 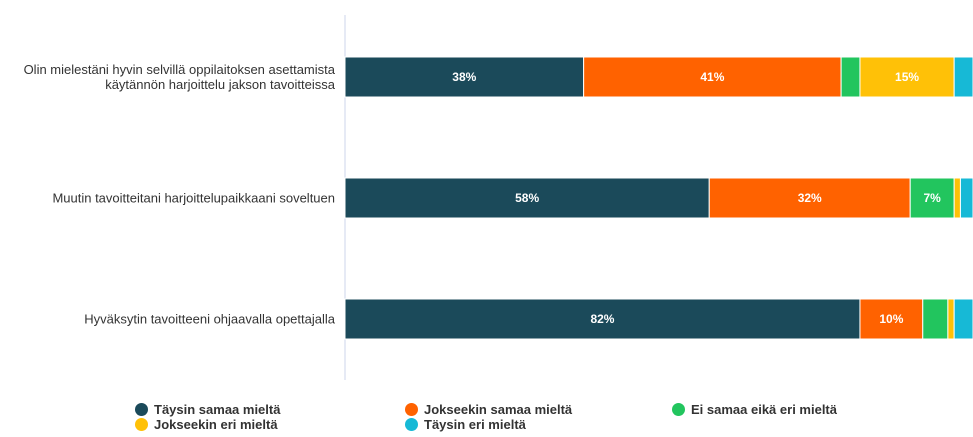 I want to click on legend-item: Jokseekin eri mieltä, so click(x=206, y=424).